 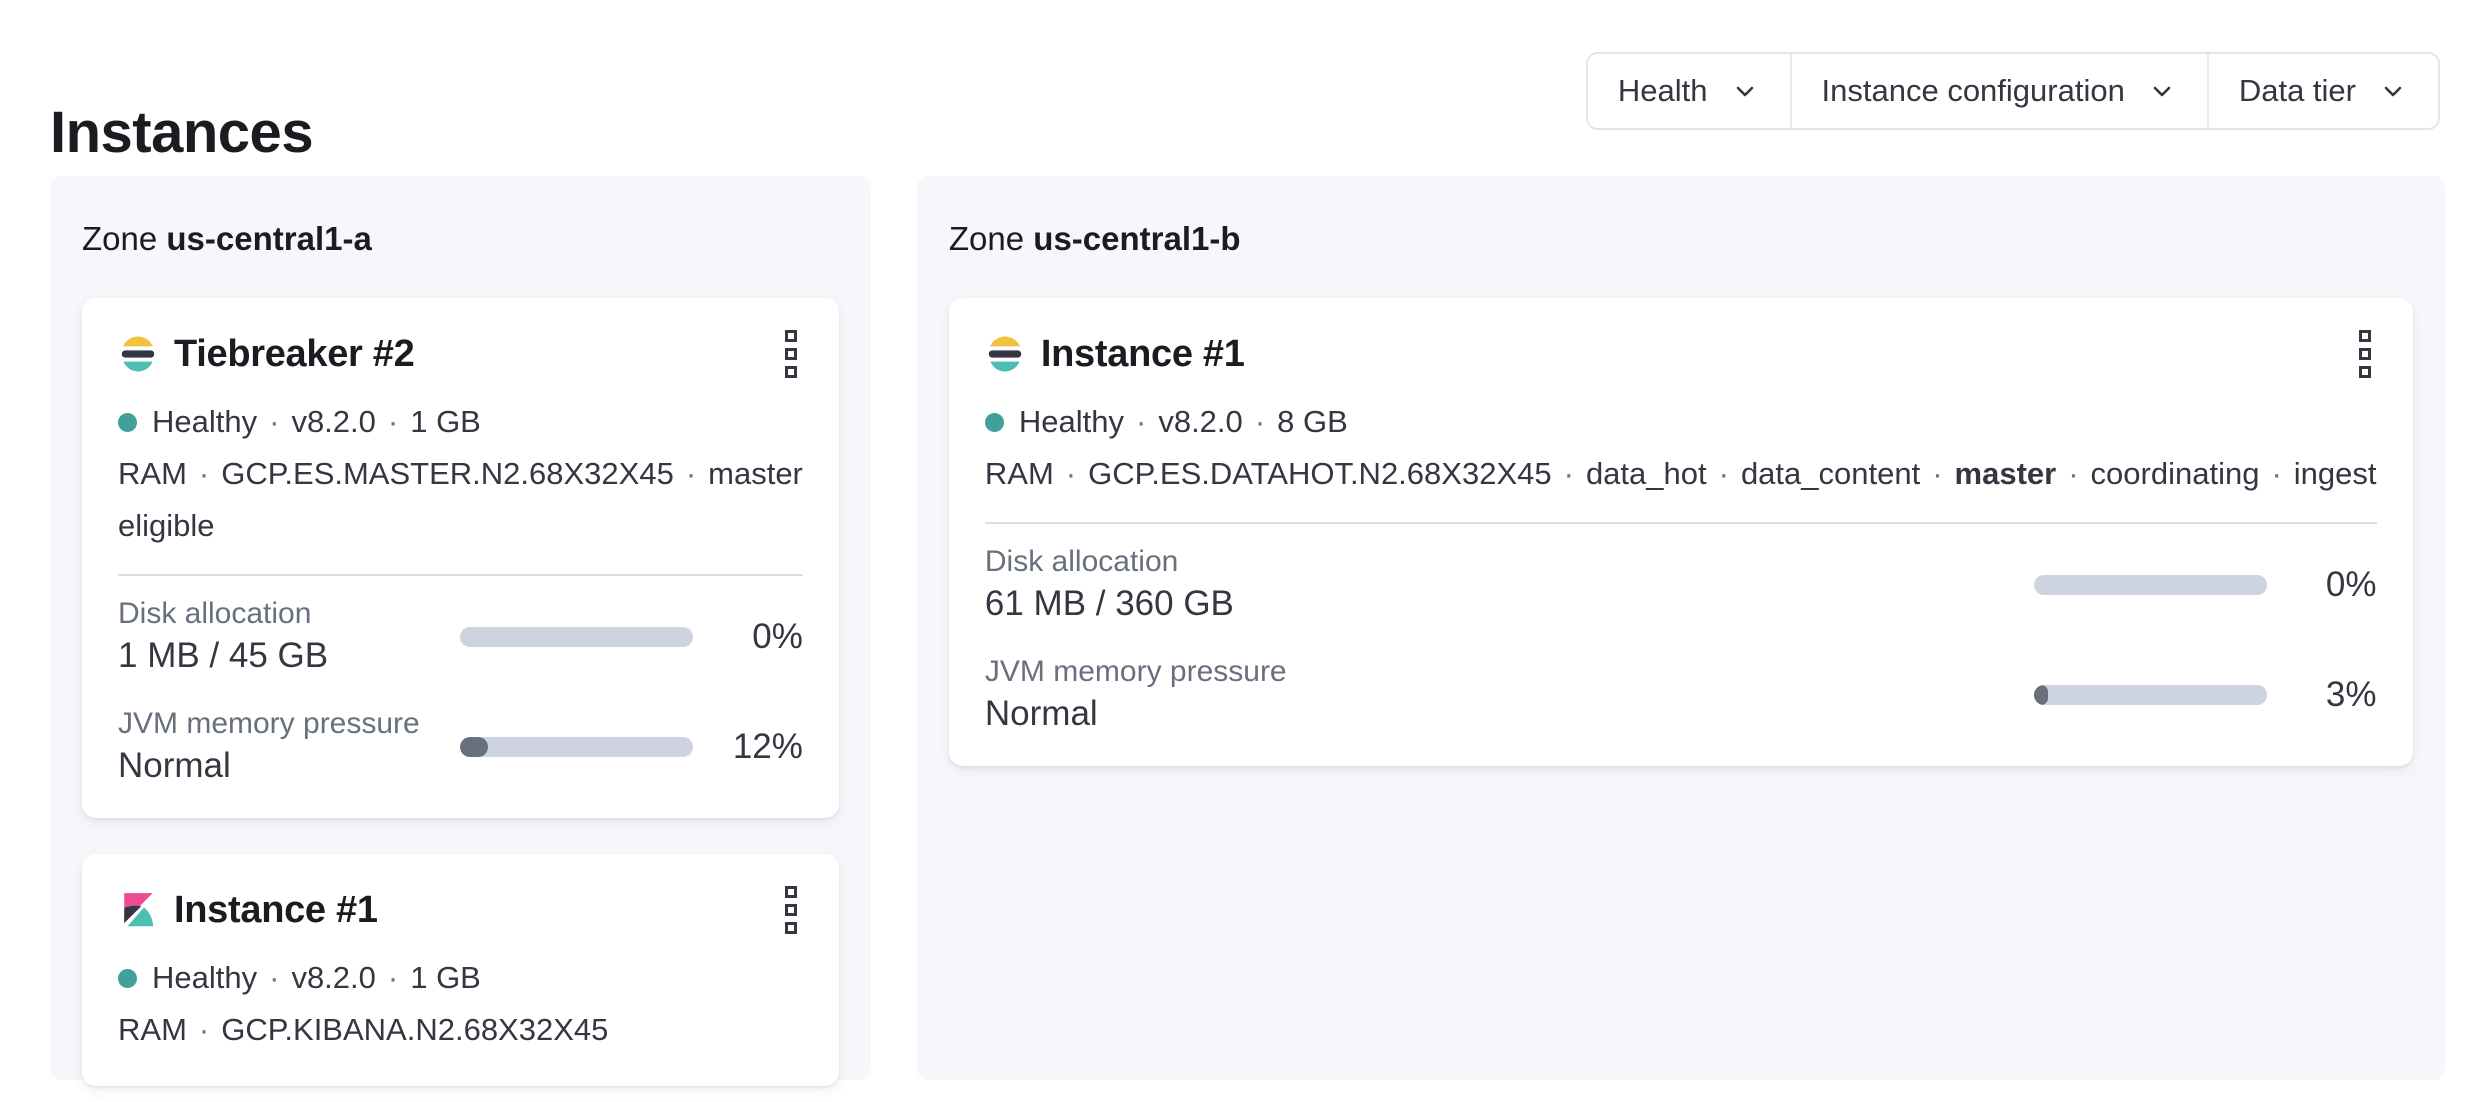 I want to click on metric-text: Disk allocation 61 MB / 360 GB, so click(x=1509, y=585).